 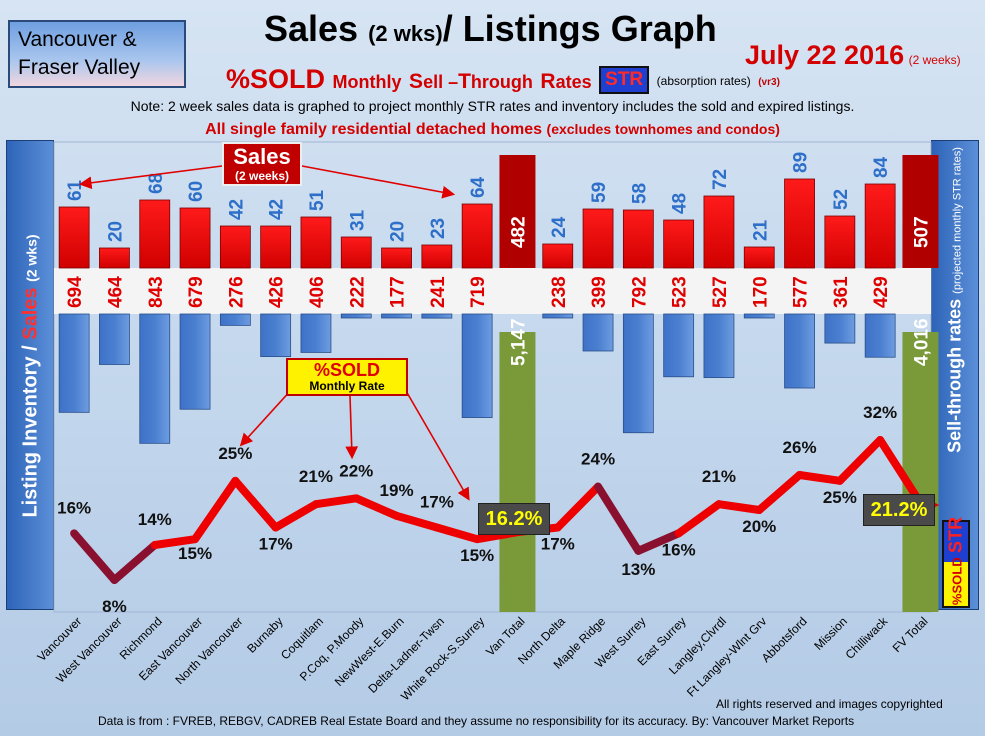 I want to click on category-label: Chilliwack, so click(x=867, y=638).